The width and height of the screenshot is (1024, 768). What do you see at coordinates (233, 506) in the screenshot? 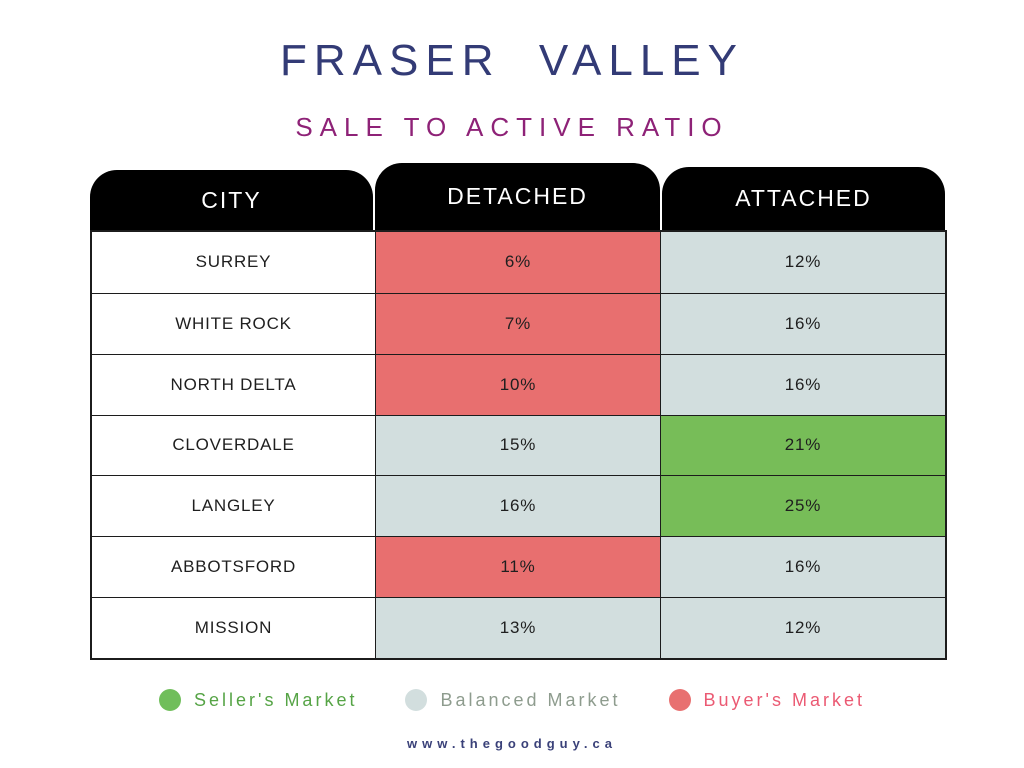
I see `city-cell: LANGLEY` at bounding box center [233, 506].